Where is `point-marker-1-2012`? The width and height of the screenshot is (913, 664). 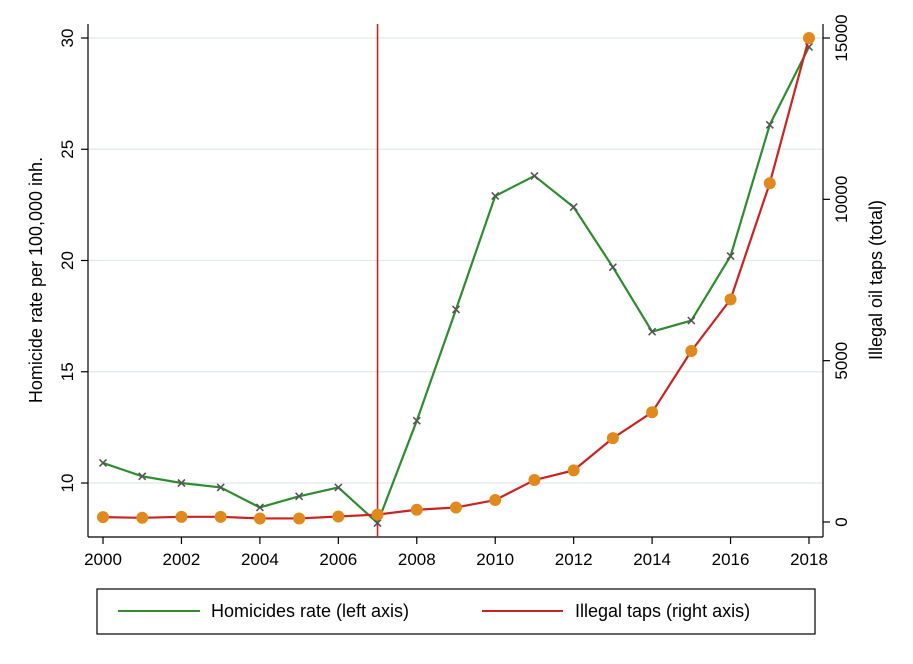 point-marker-1-2012 is located at coordinates (573, 470).